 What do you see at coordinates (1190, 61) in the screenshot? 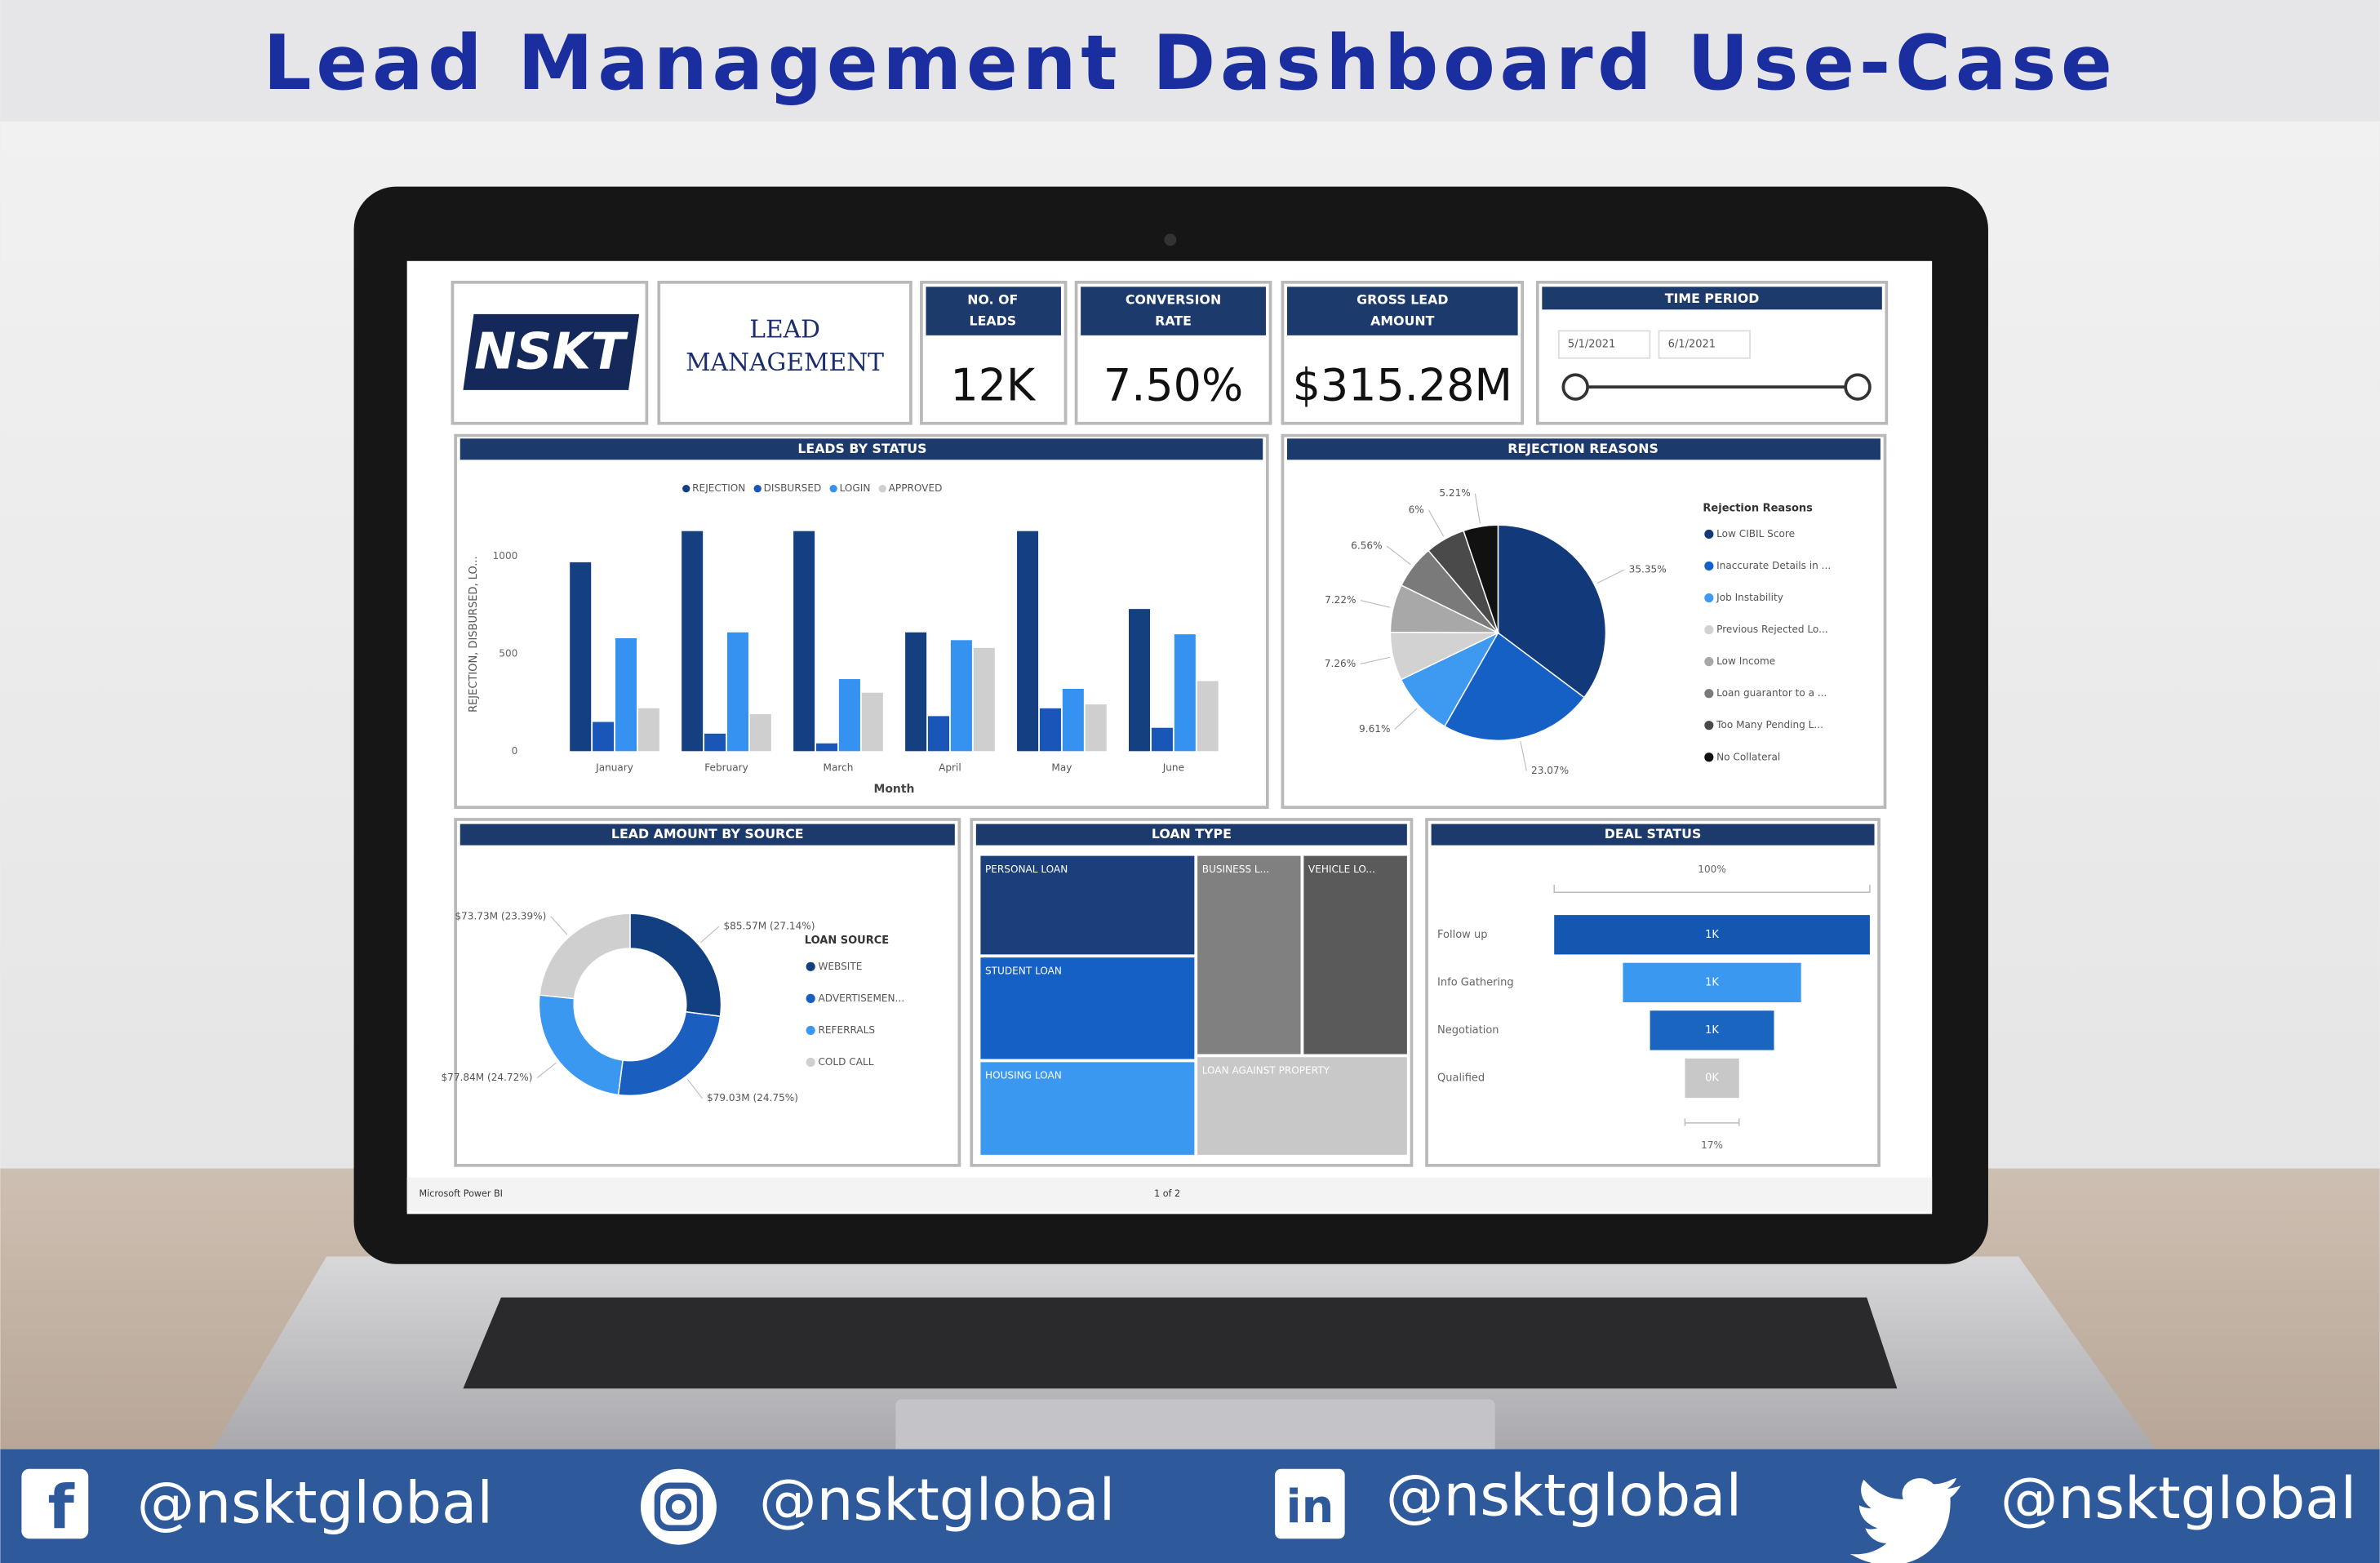
I see `header-band` at bounding box center [1190, 61].